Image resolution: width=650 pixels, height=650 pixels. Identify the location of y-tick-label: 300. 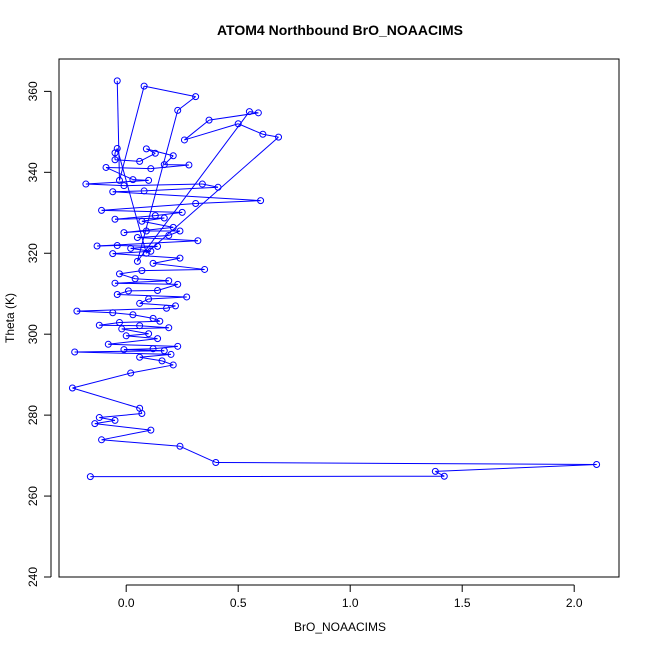
(33, 334).